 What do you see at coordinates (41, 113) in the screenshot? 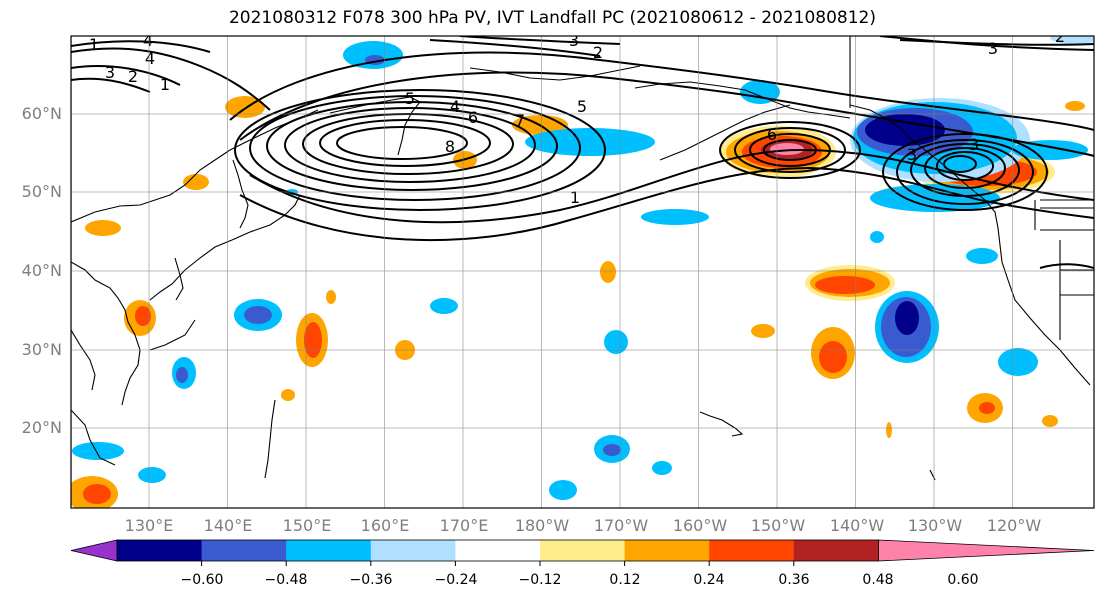
I see `lat-label-60n: 60°N` at bounding box center [41, 113].